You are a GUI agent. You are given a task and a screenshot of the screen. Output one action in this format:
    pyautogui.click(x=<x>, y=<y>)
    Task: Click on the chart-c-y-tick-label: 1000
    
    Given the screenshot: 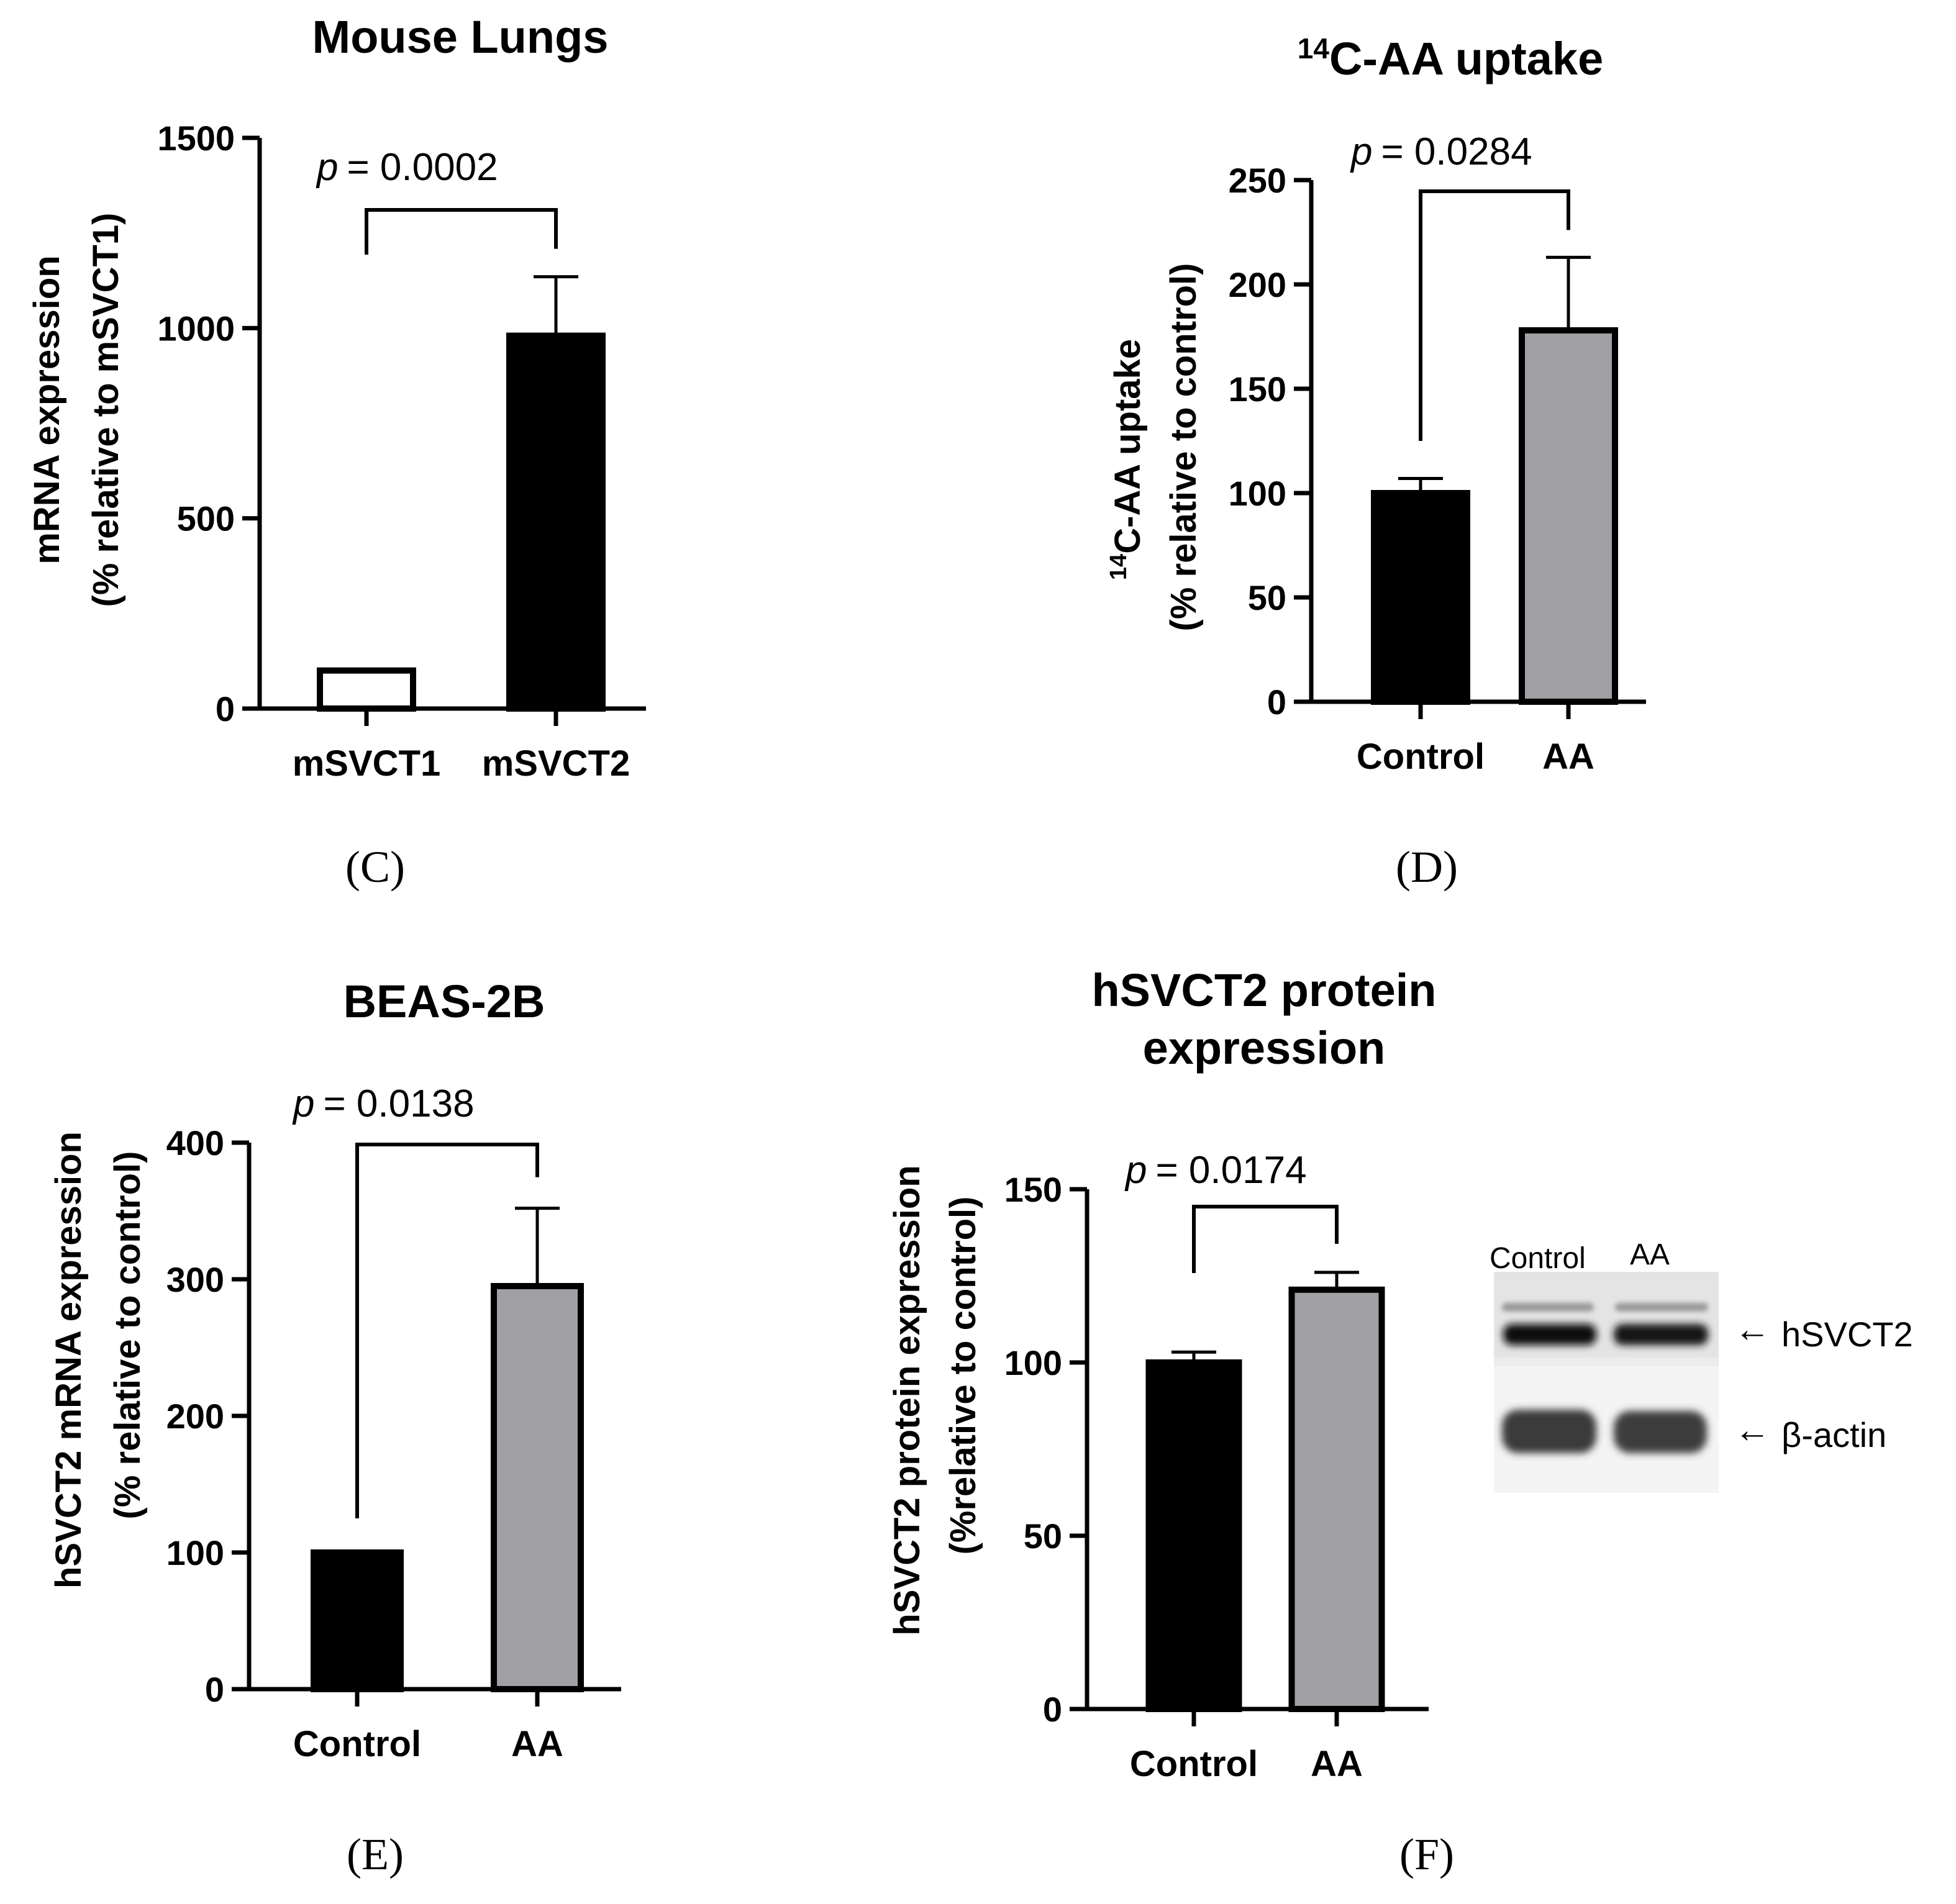 What is the action you would take?
    pyautogui.click(x=196, y=328)
    